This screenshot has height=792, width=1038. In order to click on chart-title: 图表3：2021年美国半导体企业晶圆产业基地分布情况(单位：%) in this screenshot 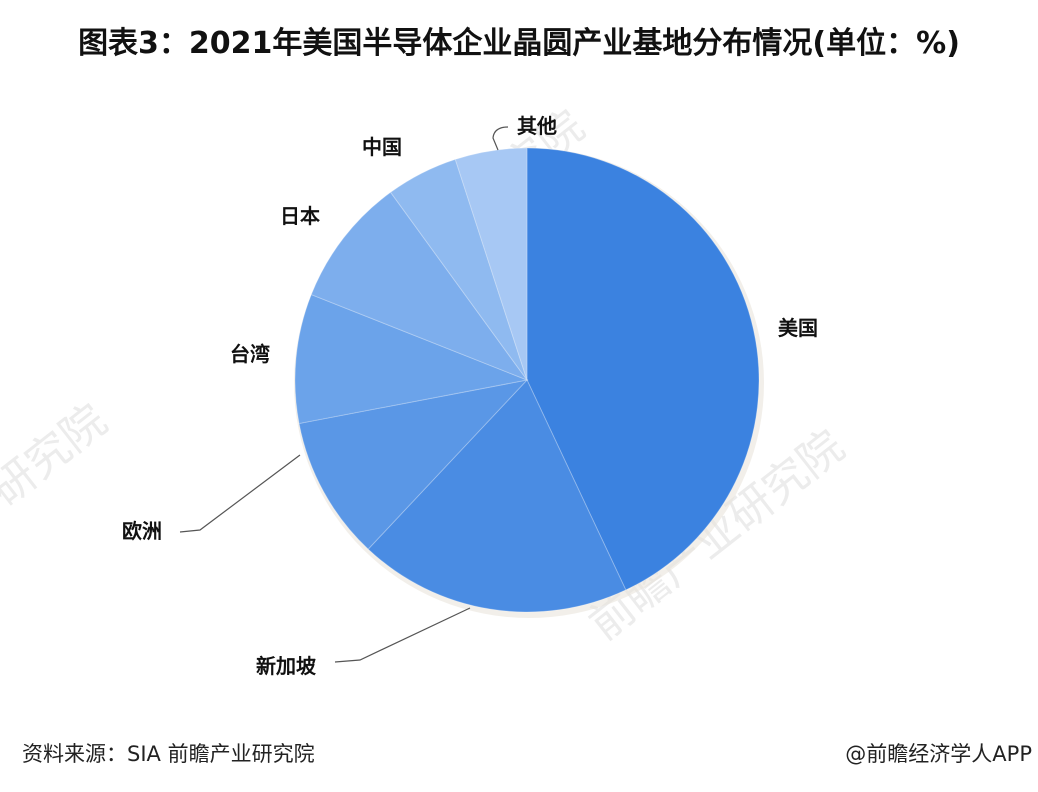, I will do `click(519, 43)`.